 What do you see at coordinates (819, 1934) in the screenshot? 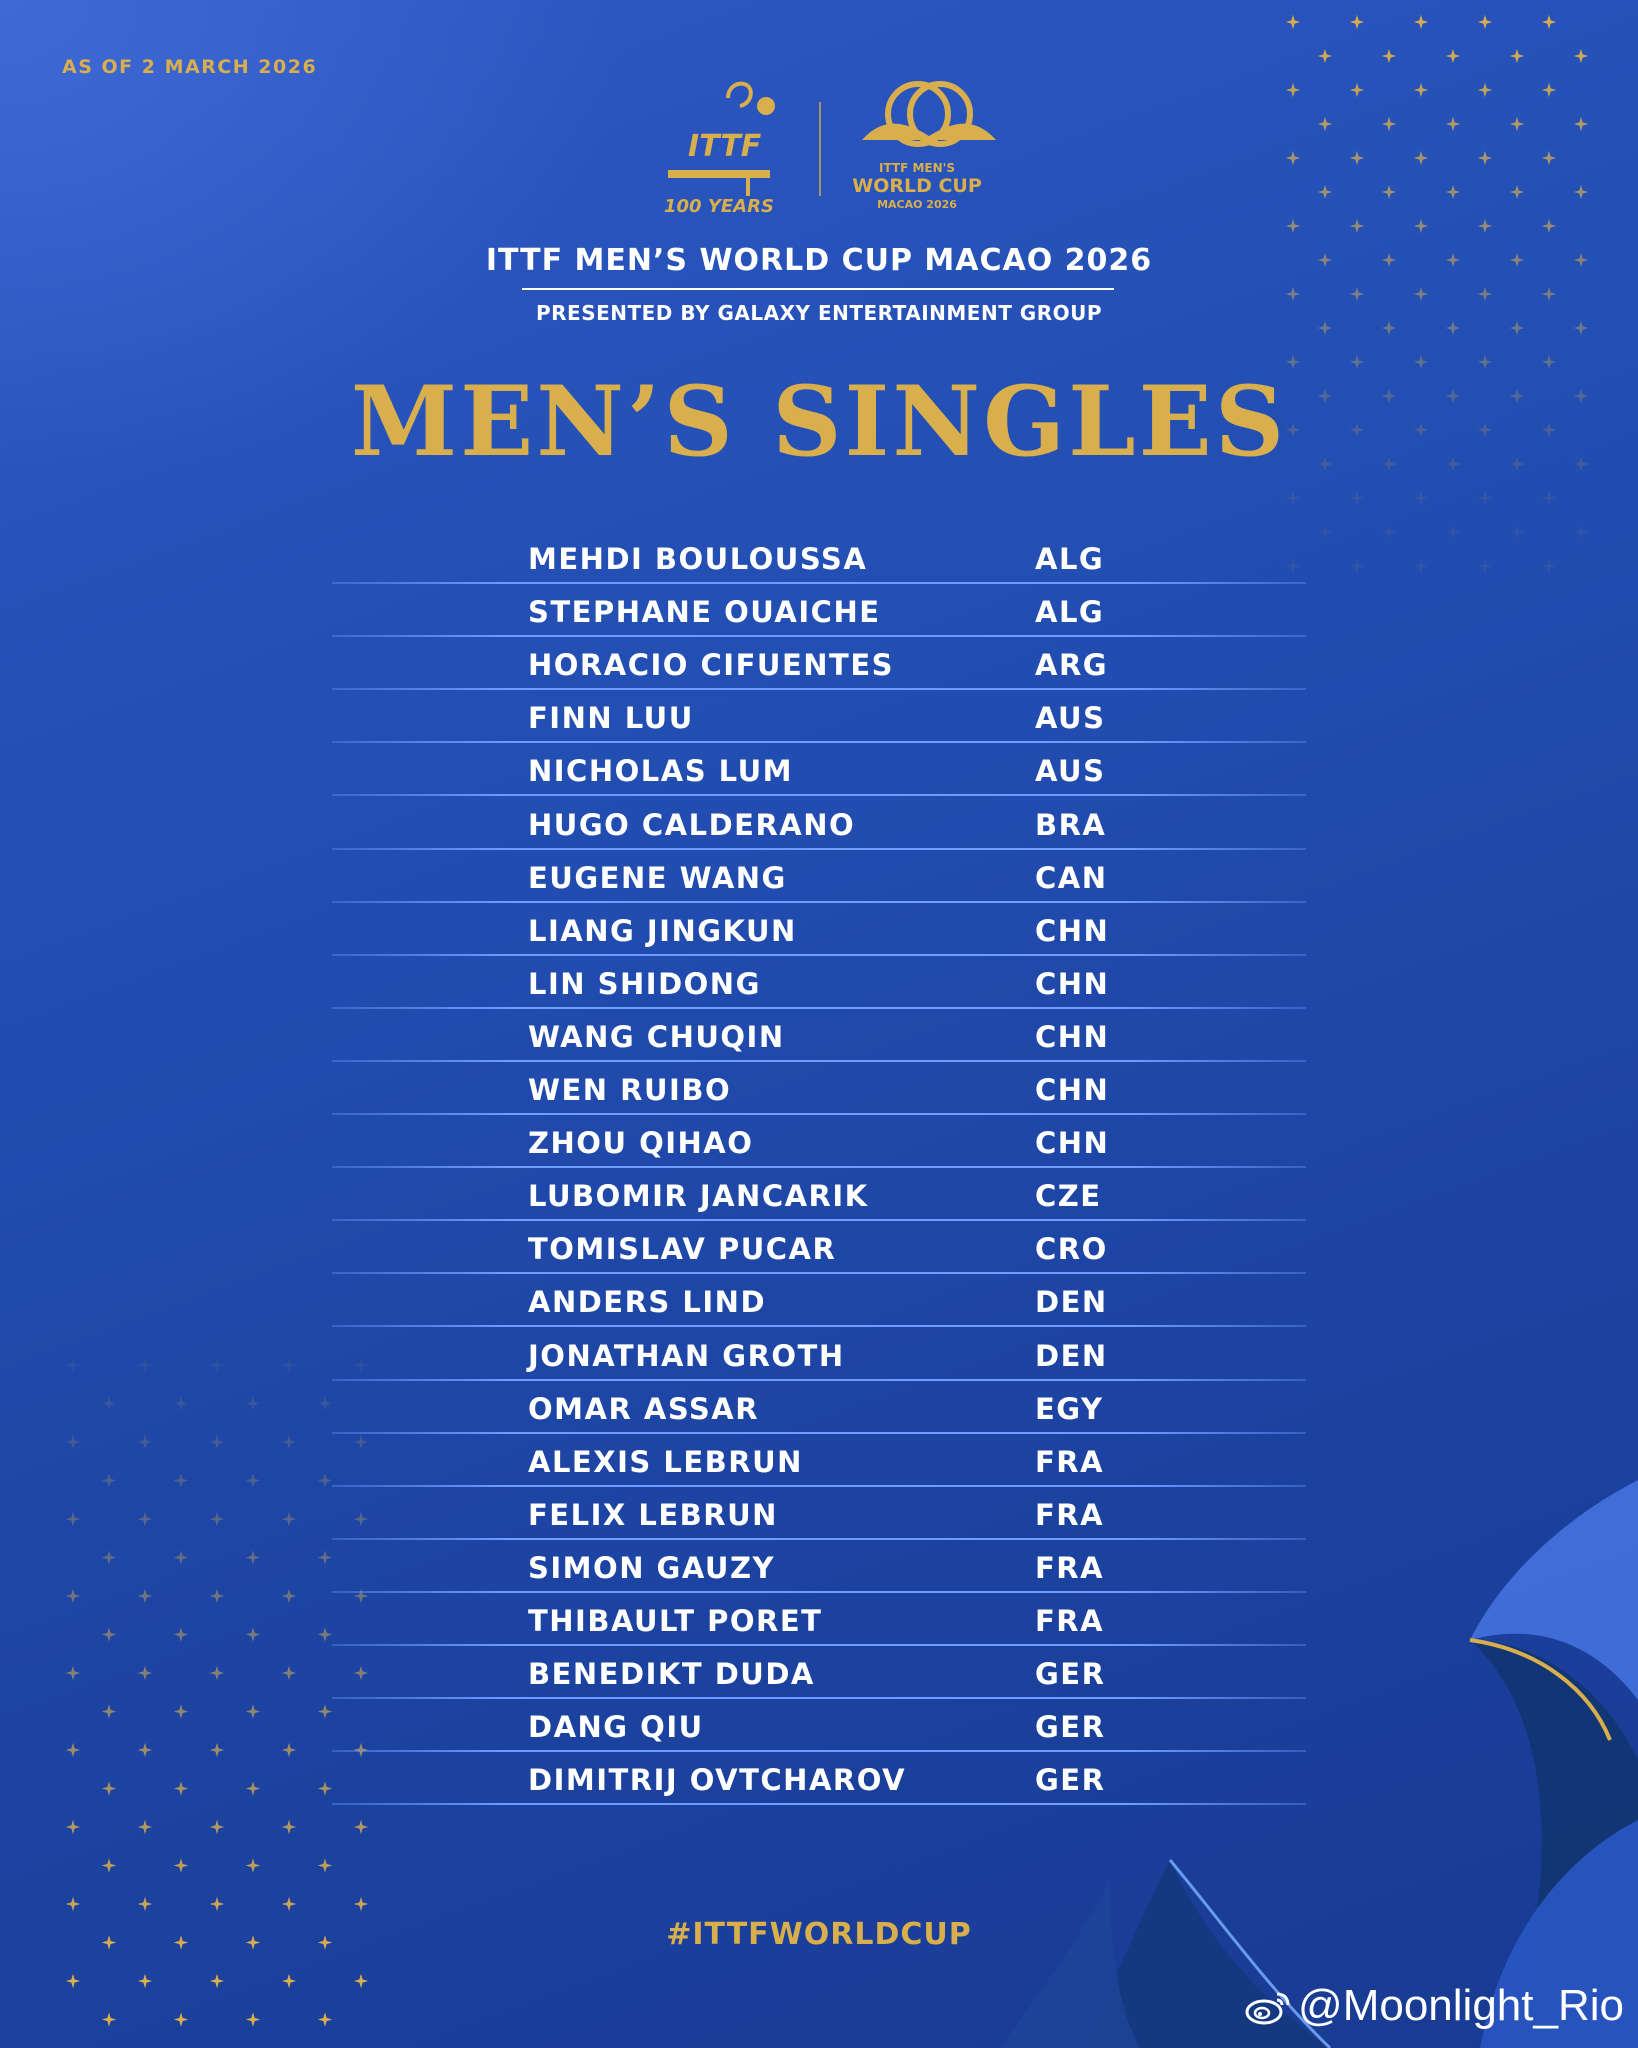
I see `hashtag: #ITTFWORLDCUP` at bounding box center [819, 1934].